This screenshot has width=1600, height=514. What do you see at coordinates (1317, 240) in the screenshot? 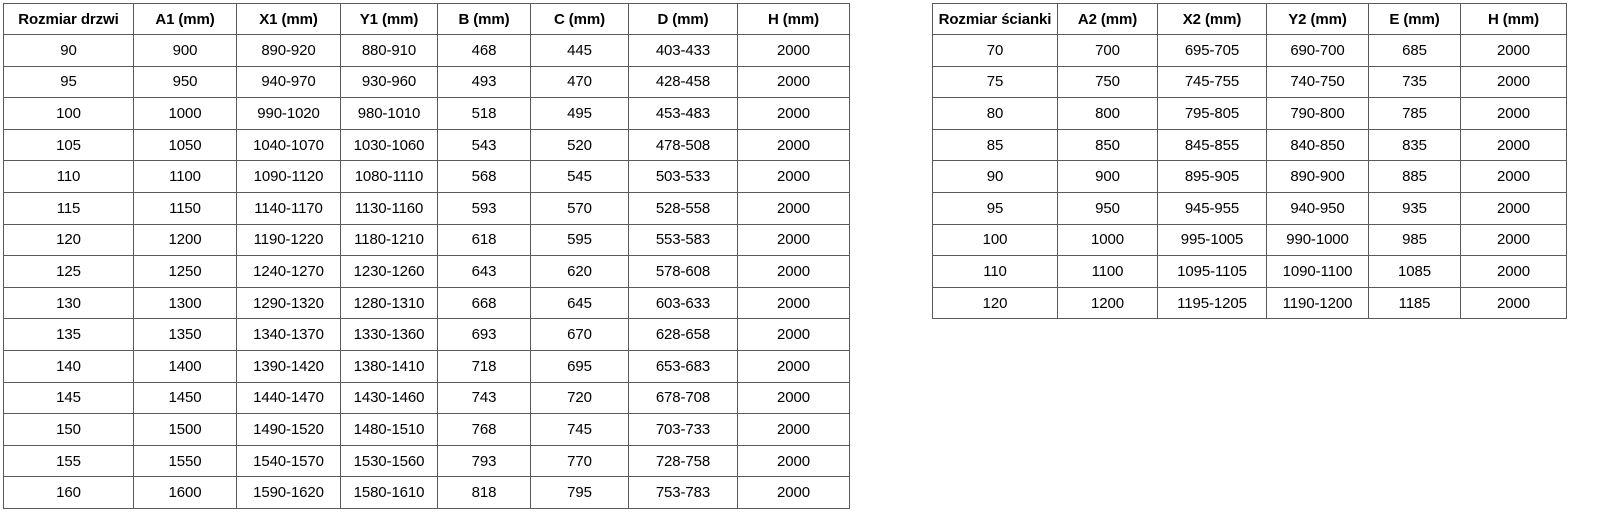
I see `table-cell: 990-1000` at bounding box center [1317, 240].